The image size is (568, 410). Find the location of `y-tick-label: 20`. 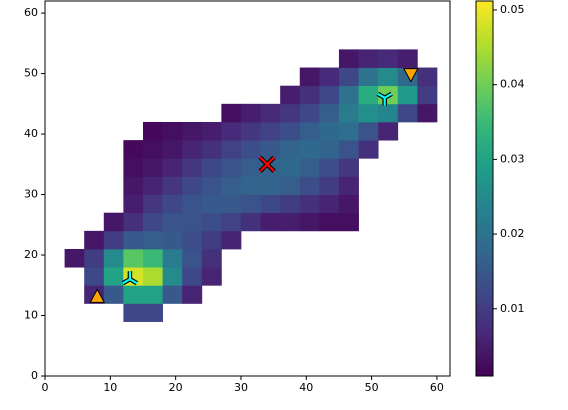

y-tick-label: 20 is located at coordinates (31, 254).